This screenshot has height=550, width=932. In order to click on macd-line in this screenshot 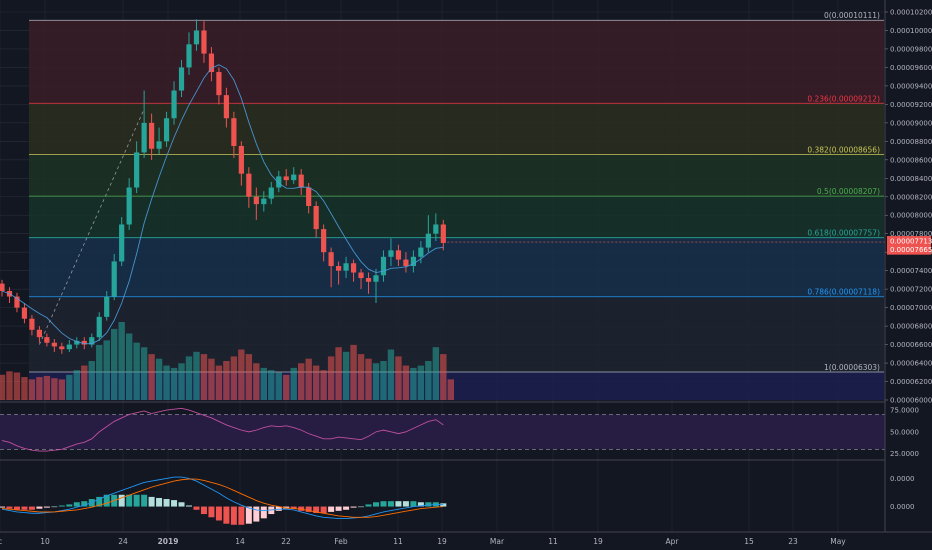, I will do `click(222, 498)`.